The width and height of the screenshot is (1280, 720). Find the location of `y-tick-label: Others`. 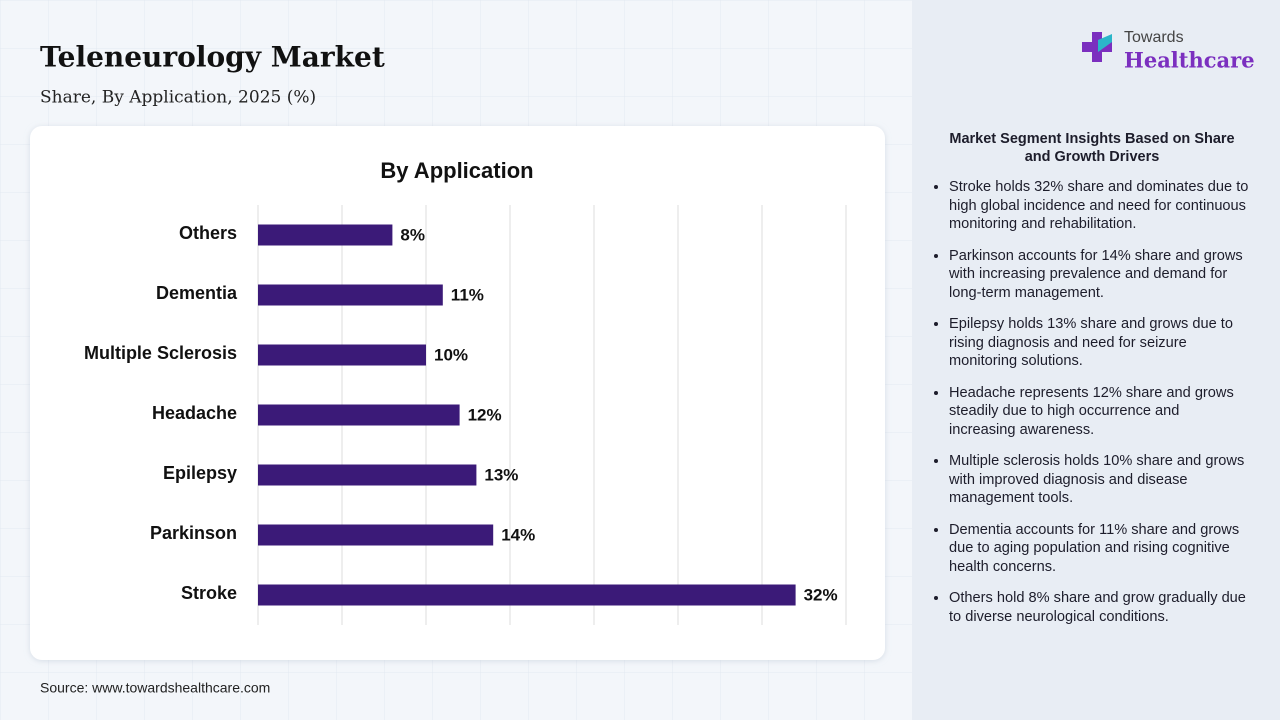

y-tick-label: Others is located at coordinates (208, 233).